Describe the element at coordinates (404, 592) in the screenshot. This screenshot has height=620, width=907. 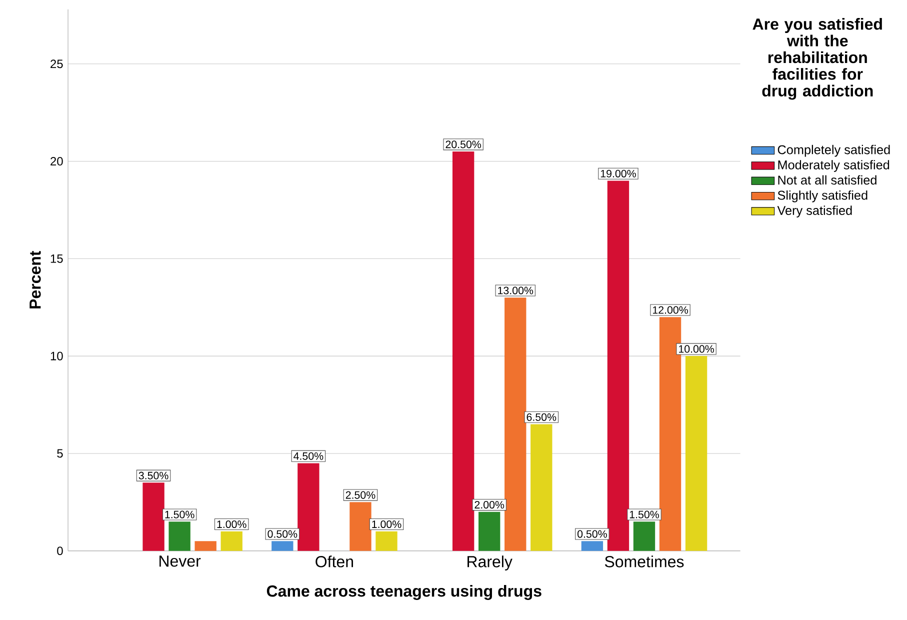
I see `x-axis-title: Came across teenagers using drugs` at that location.